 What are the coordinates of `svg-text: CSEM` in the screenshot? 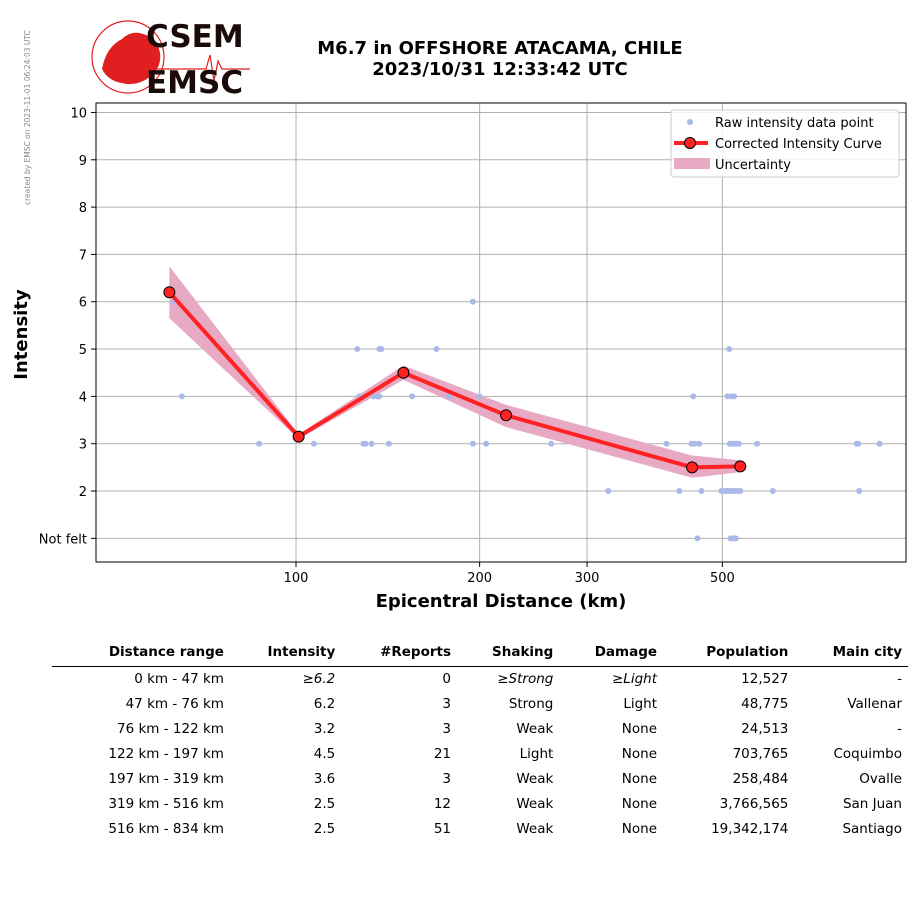 It's located at (195, 37).